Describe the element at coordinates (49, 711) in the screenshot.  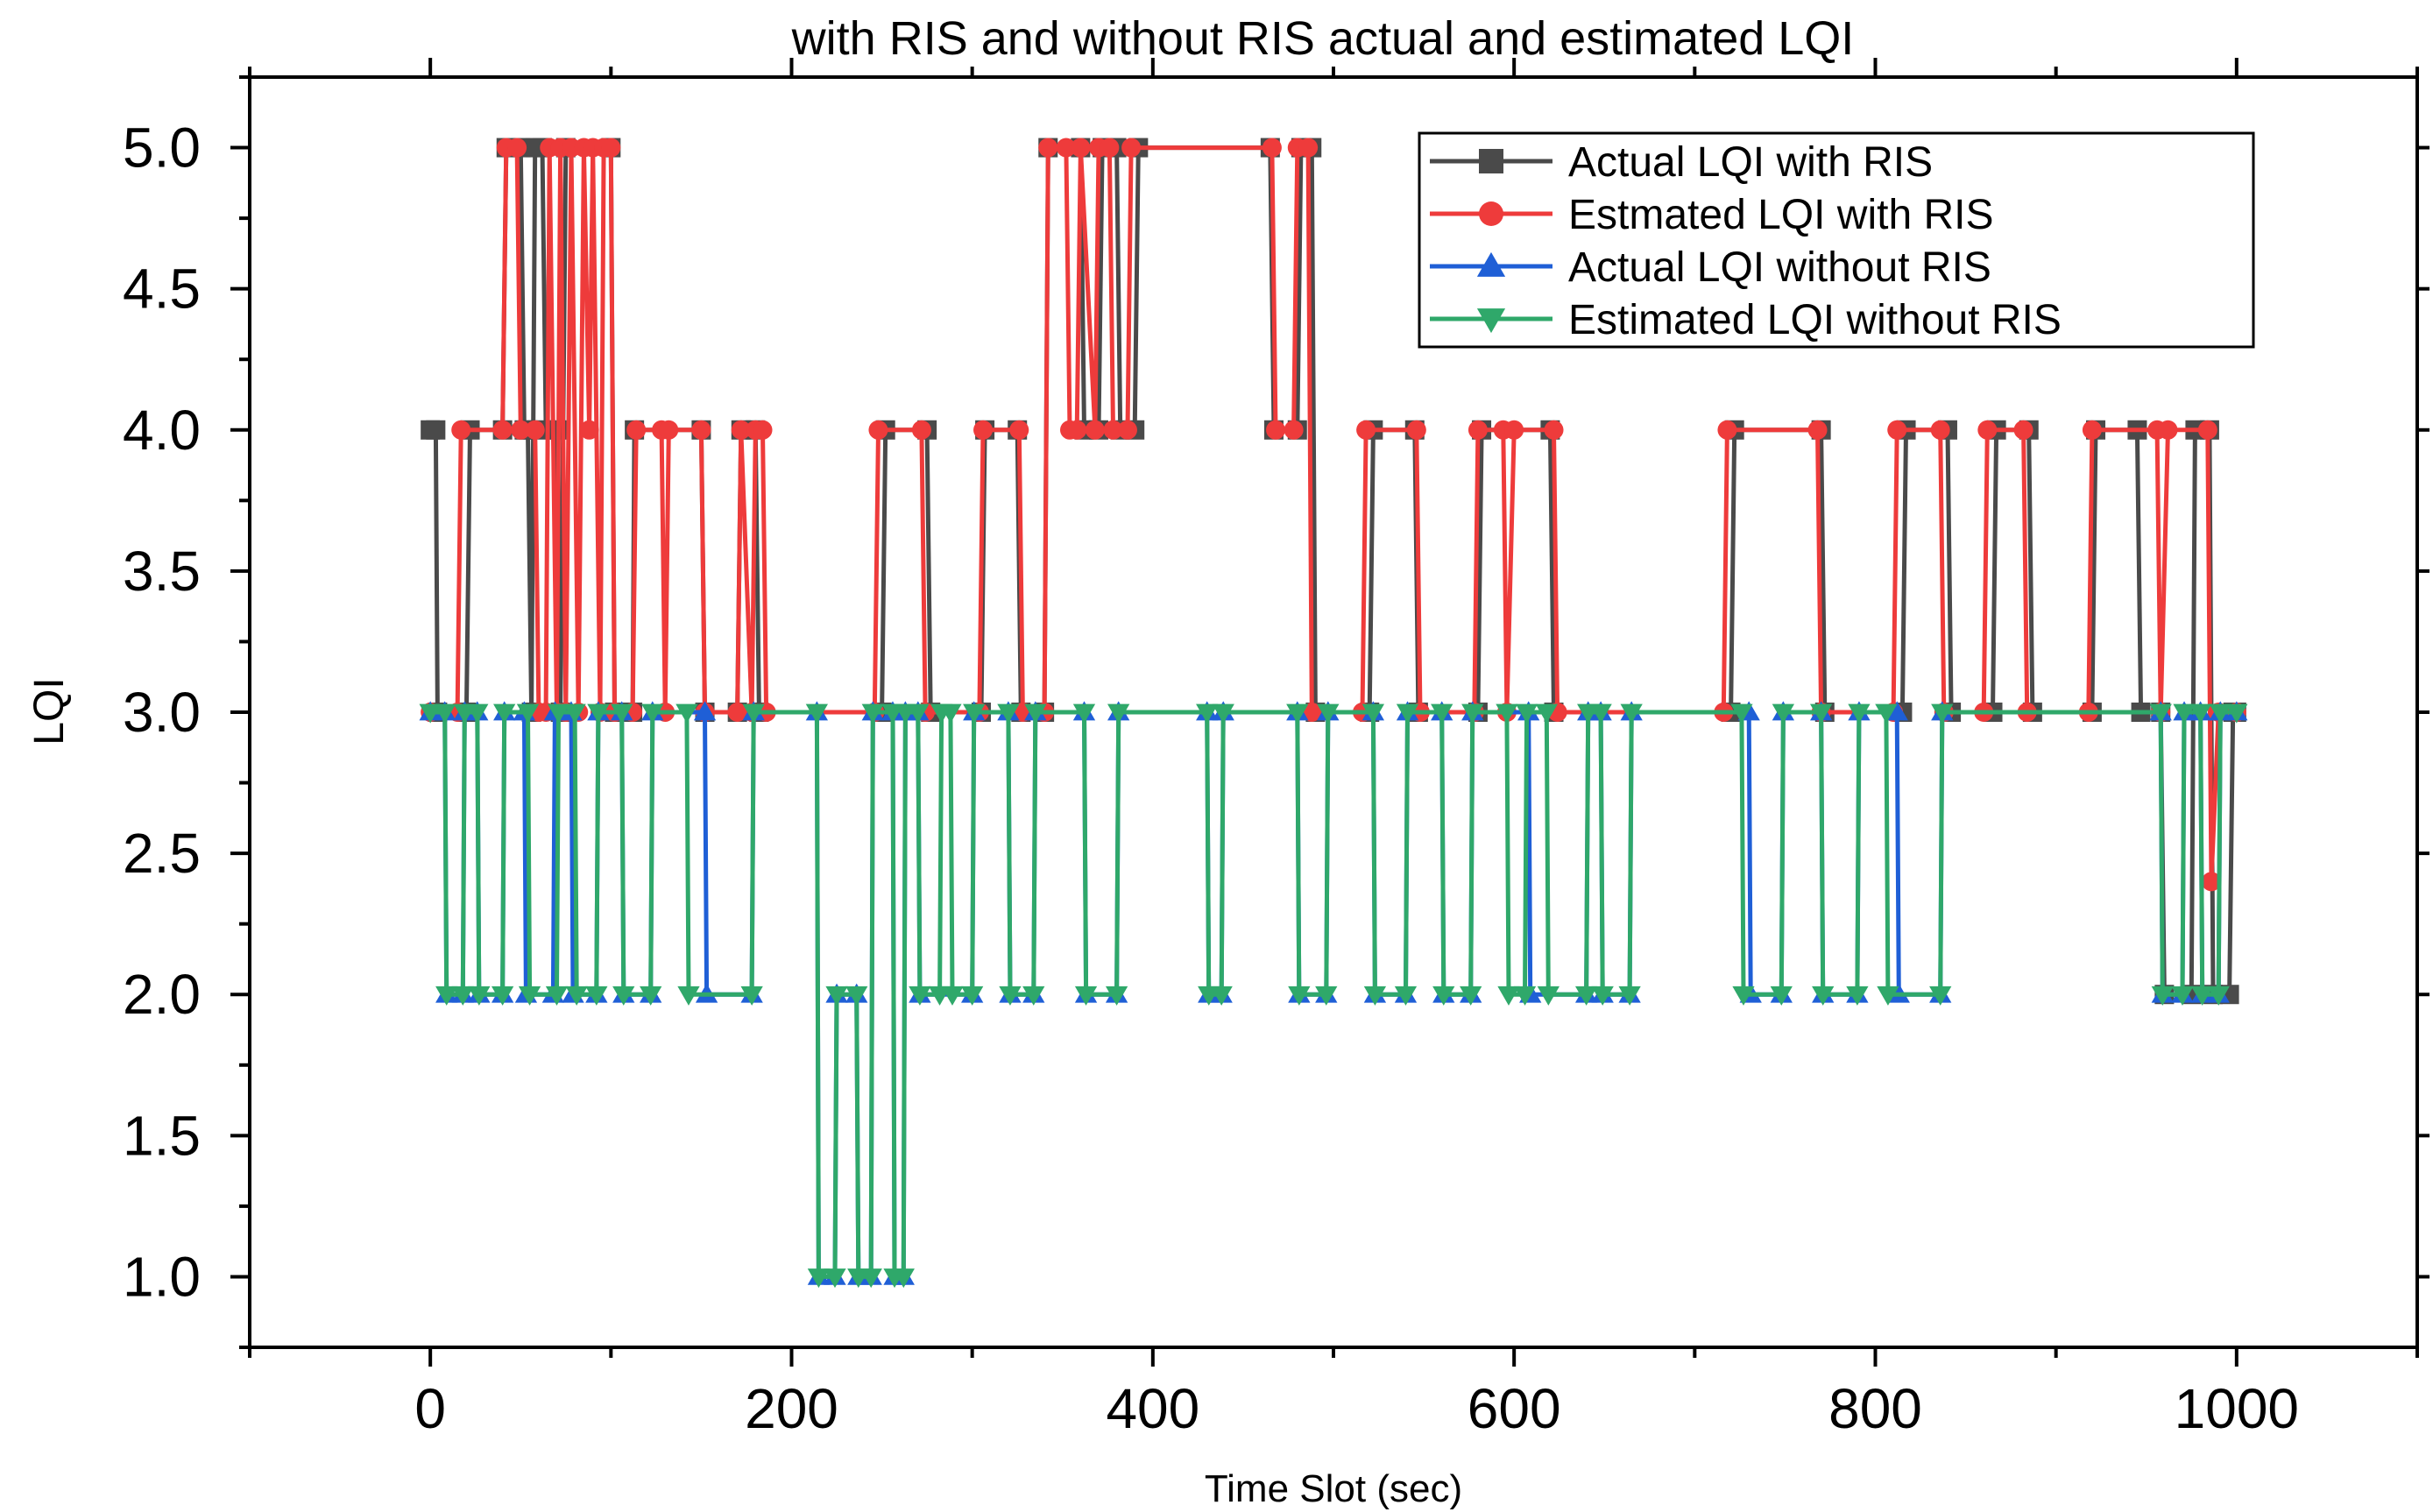
I see `y-axis-label: LQI` at that location.